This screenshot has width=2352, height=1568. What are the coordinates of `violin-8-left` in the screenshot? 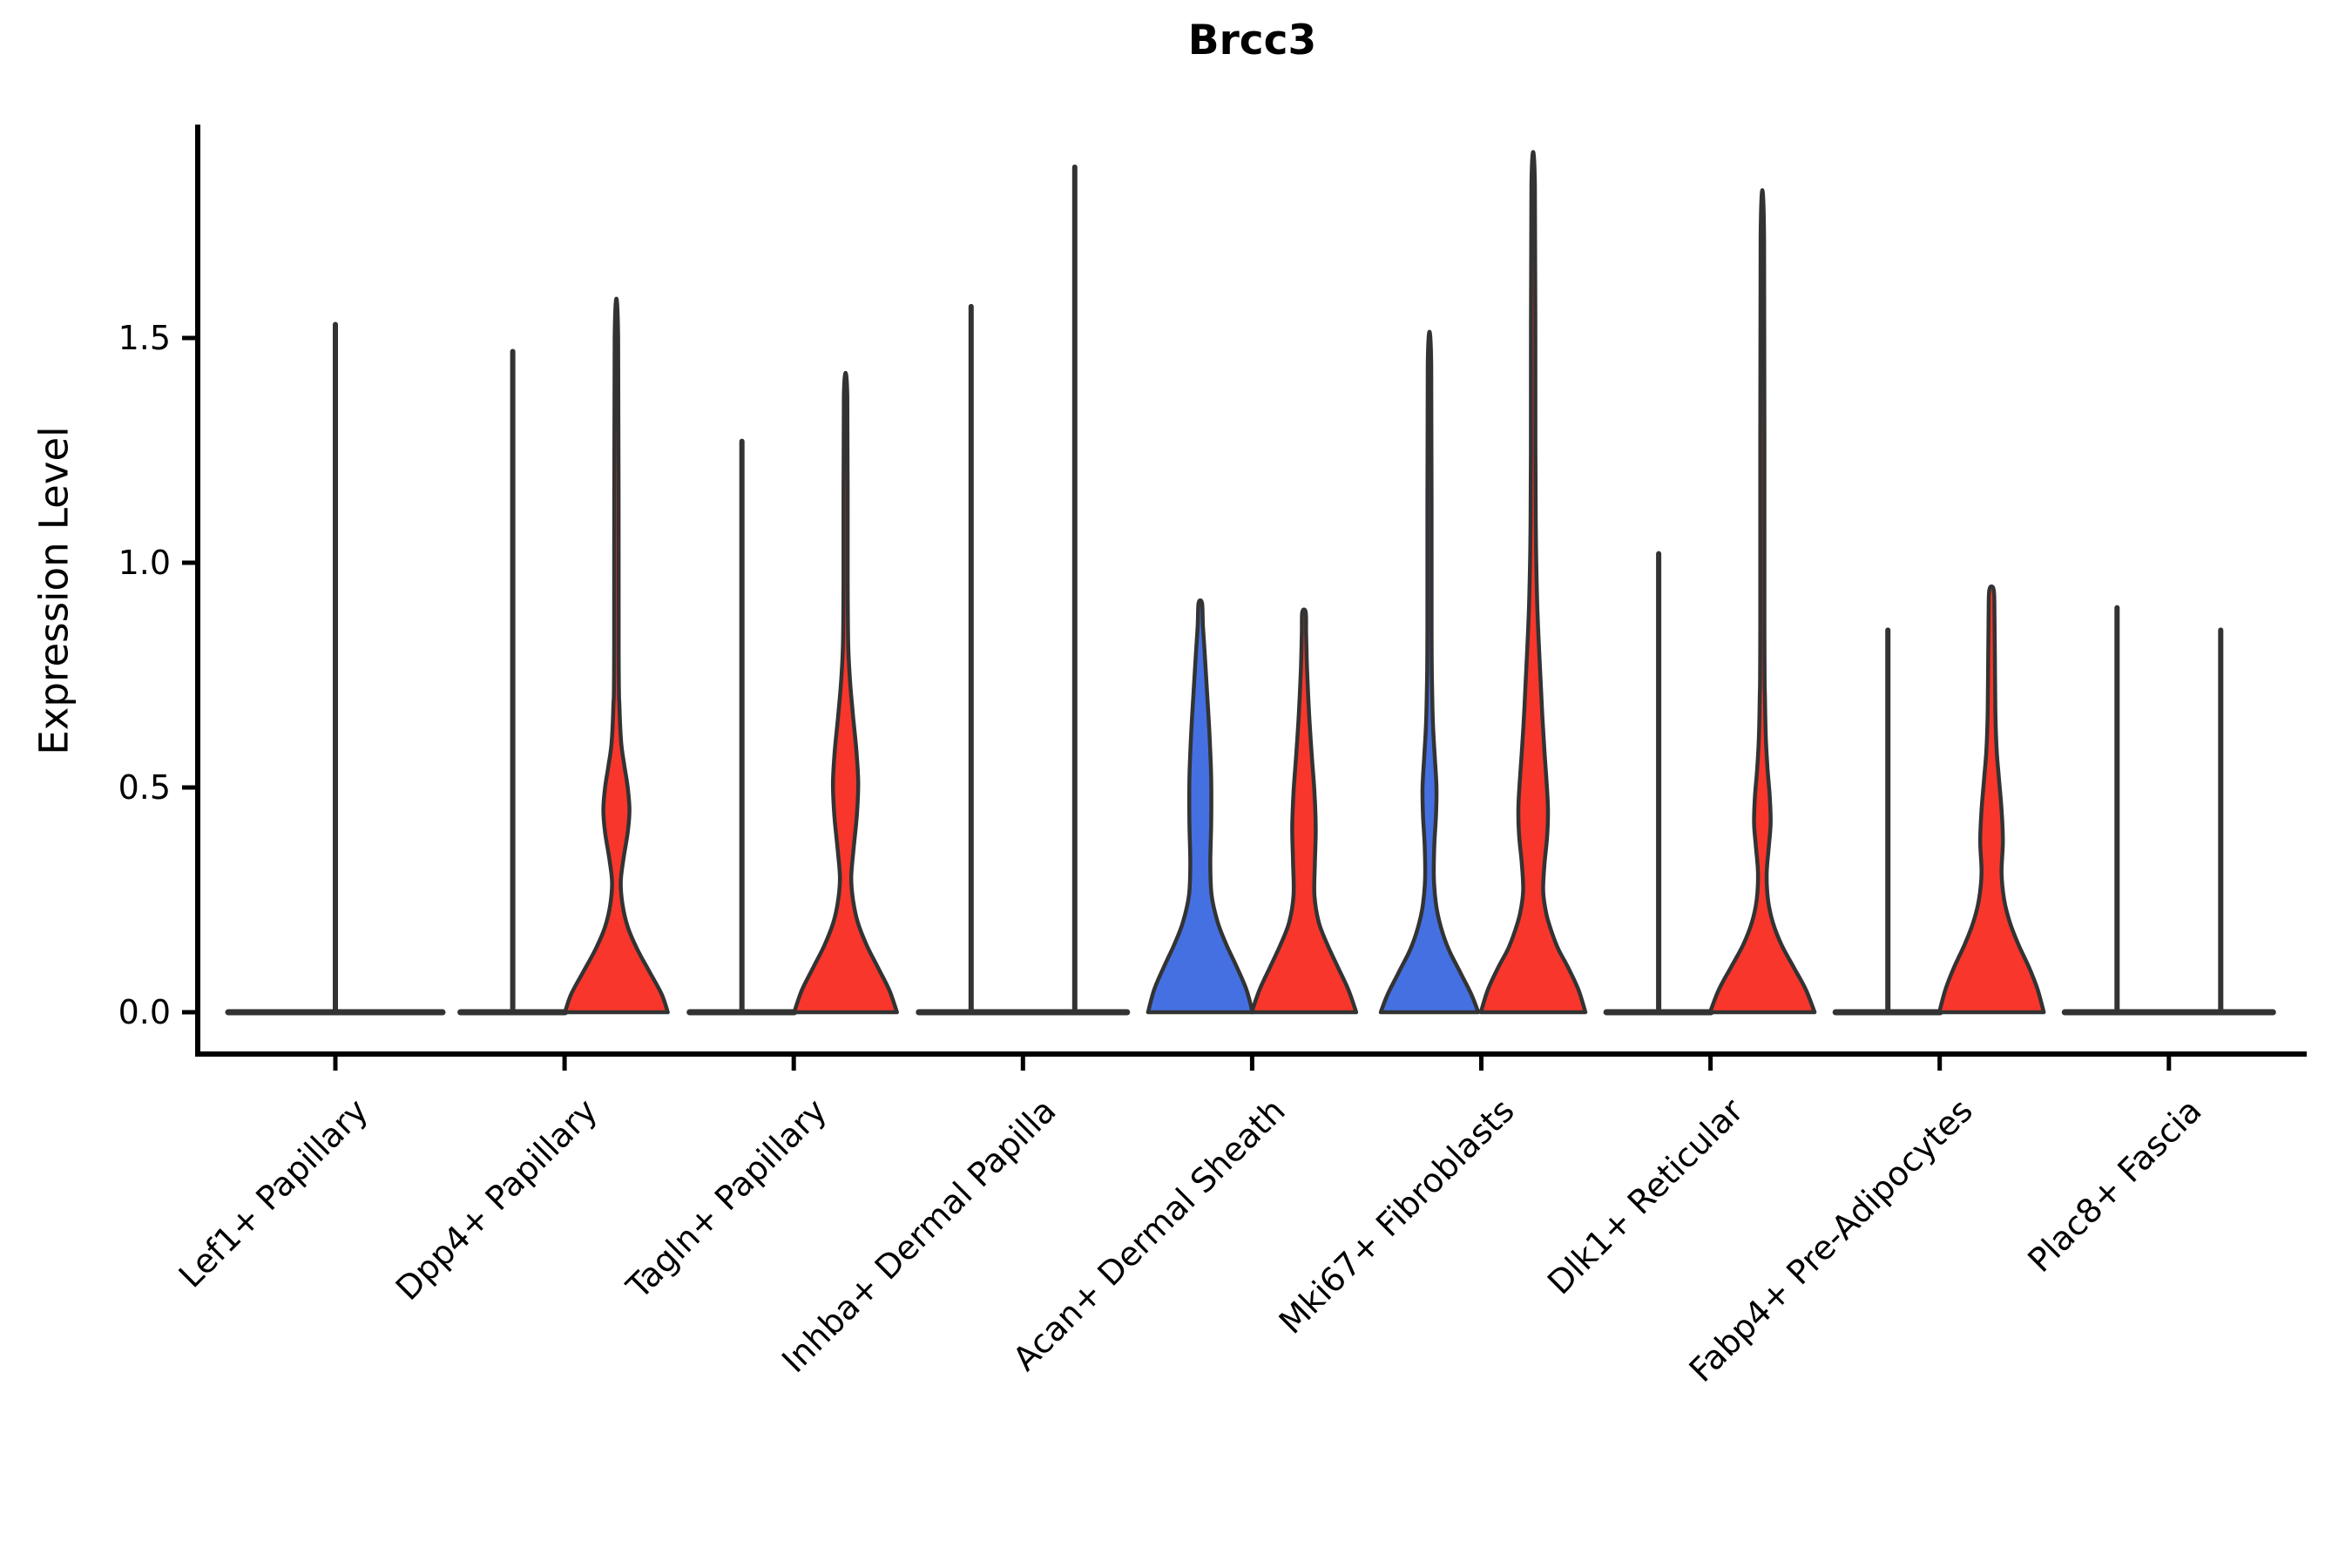 It's located at (2117, 810).